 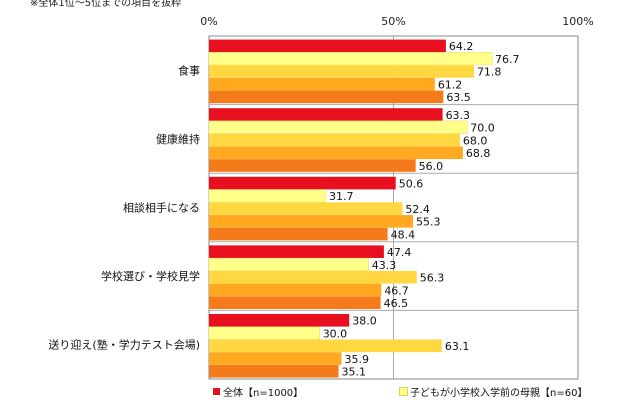 What do you see at coordinates (399, 252) in the screenshot?
I see `bar-value-label: 47.4` at bounding box center [399, 252].